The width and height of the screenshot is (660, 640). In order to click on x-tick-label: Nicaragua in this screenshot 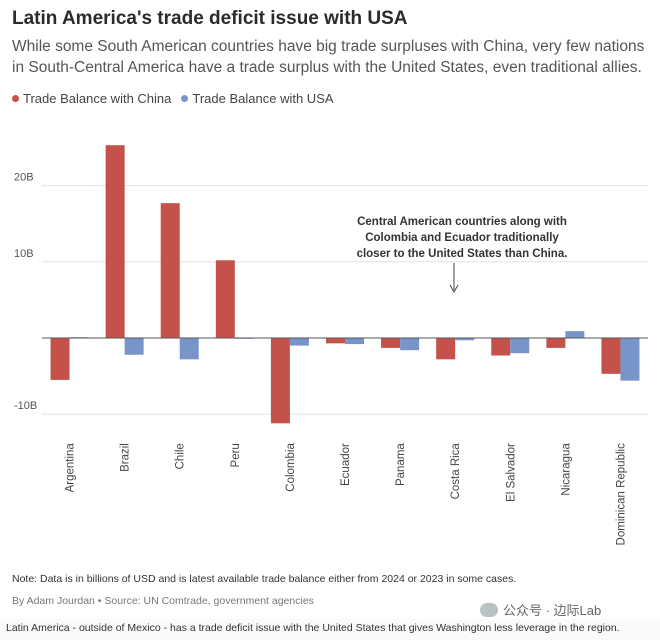, I will do `click(566, 469)`.